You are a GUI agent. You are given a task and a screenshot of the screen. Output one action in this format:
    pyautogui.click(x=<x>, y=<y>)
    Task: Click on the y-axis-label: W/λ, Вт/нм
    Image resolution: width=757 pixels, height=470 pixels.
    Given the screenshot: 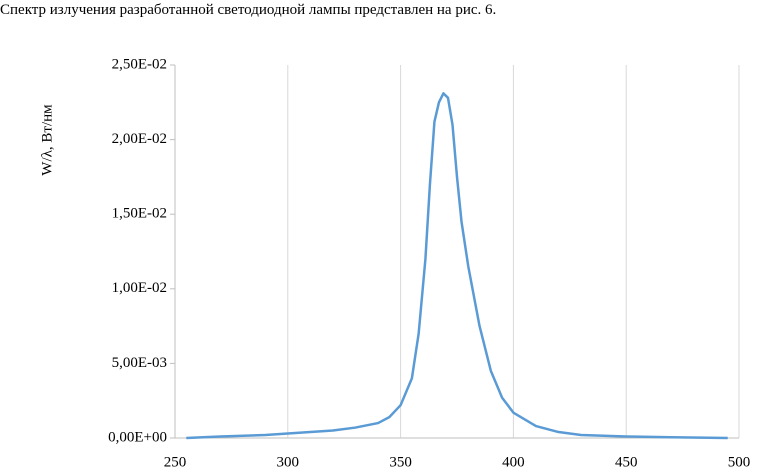 What is the action you would take?
    pyautogui.click(x=47, y=140)
    